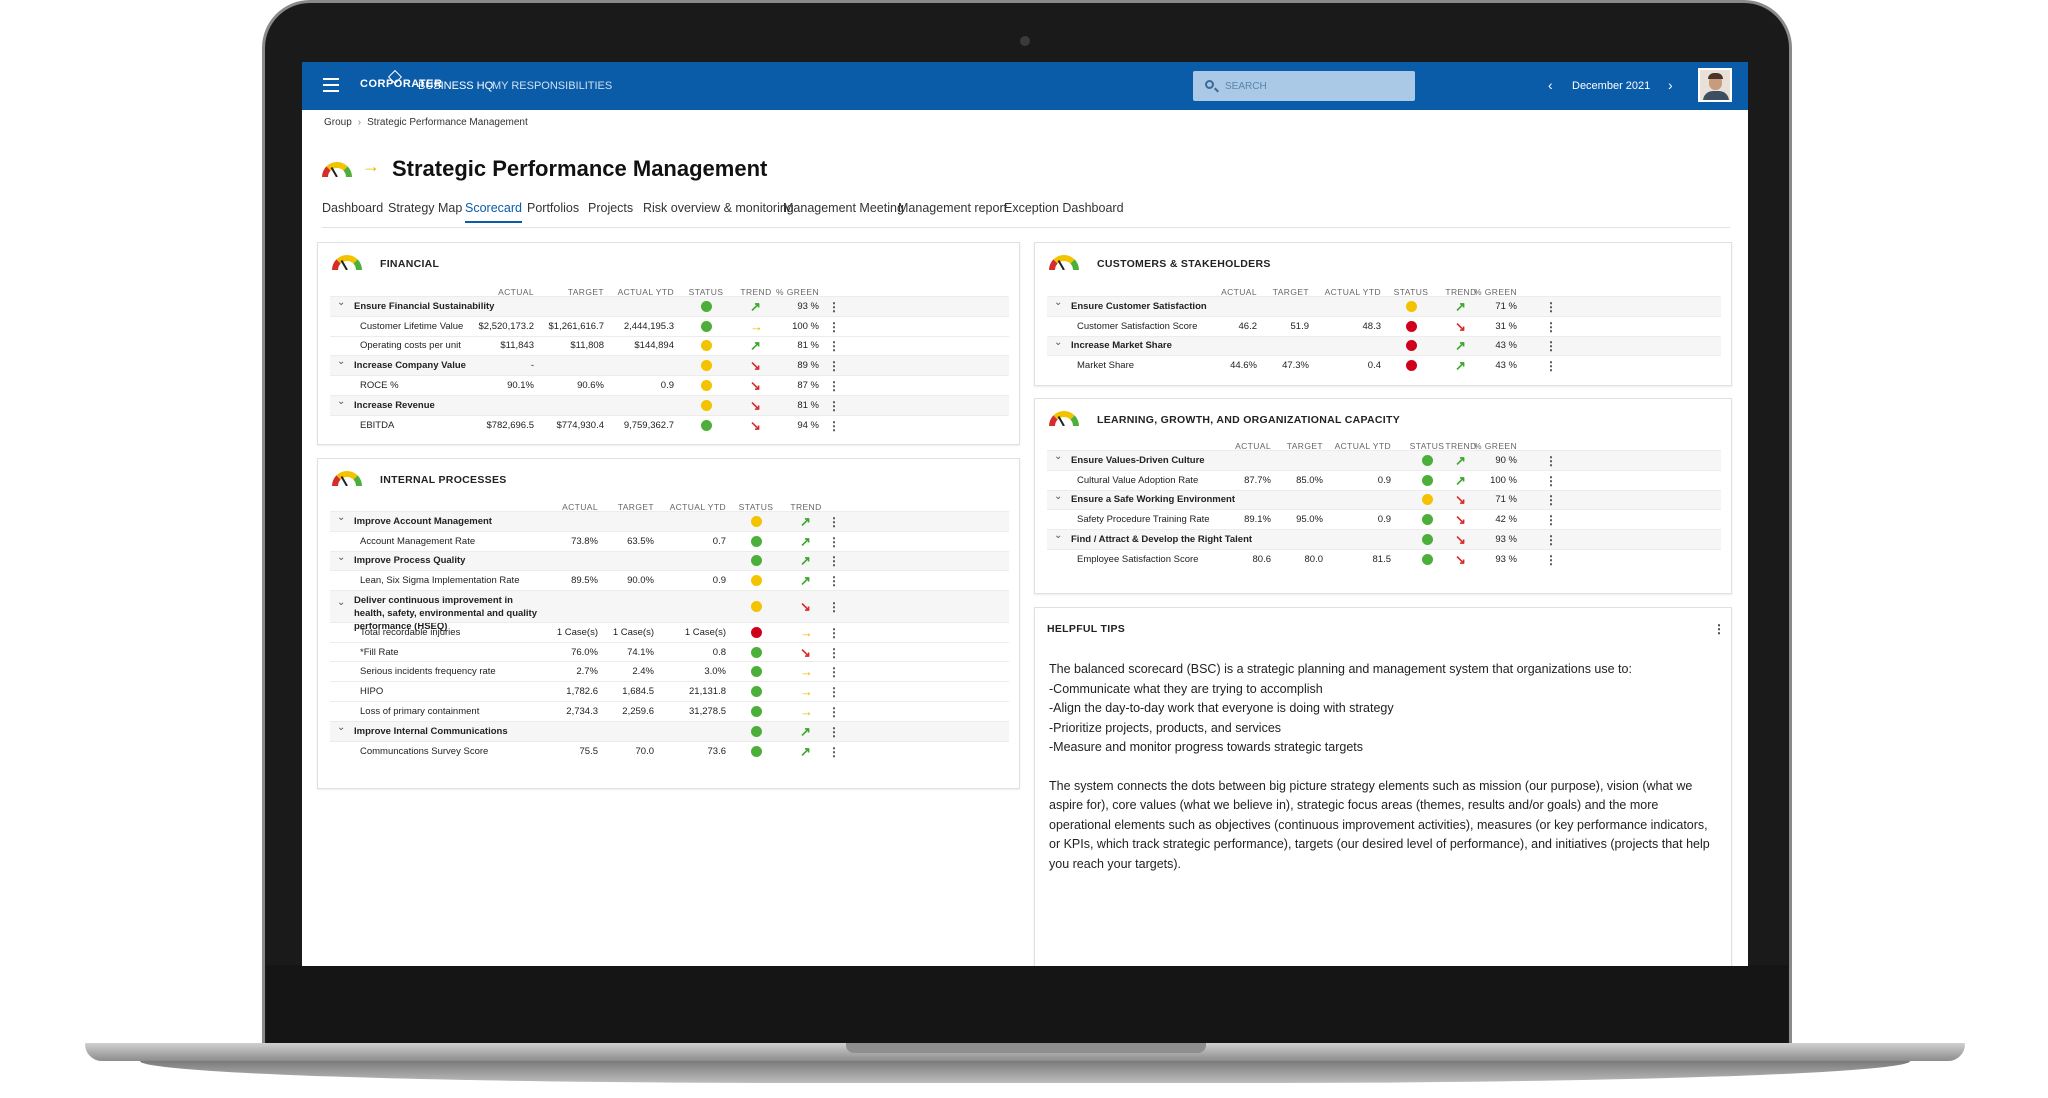  I want to click on trend-right-icon: →, so click(806, 692).